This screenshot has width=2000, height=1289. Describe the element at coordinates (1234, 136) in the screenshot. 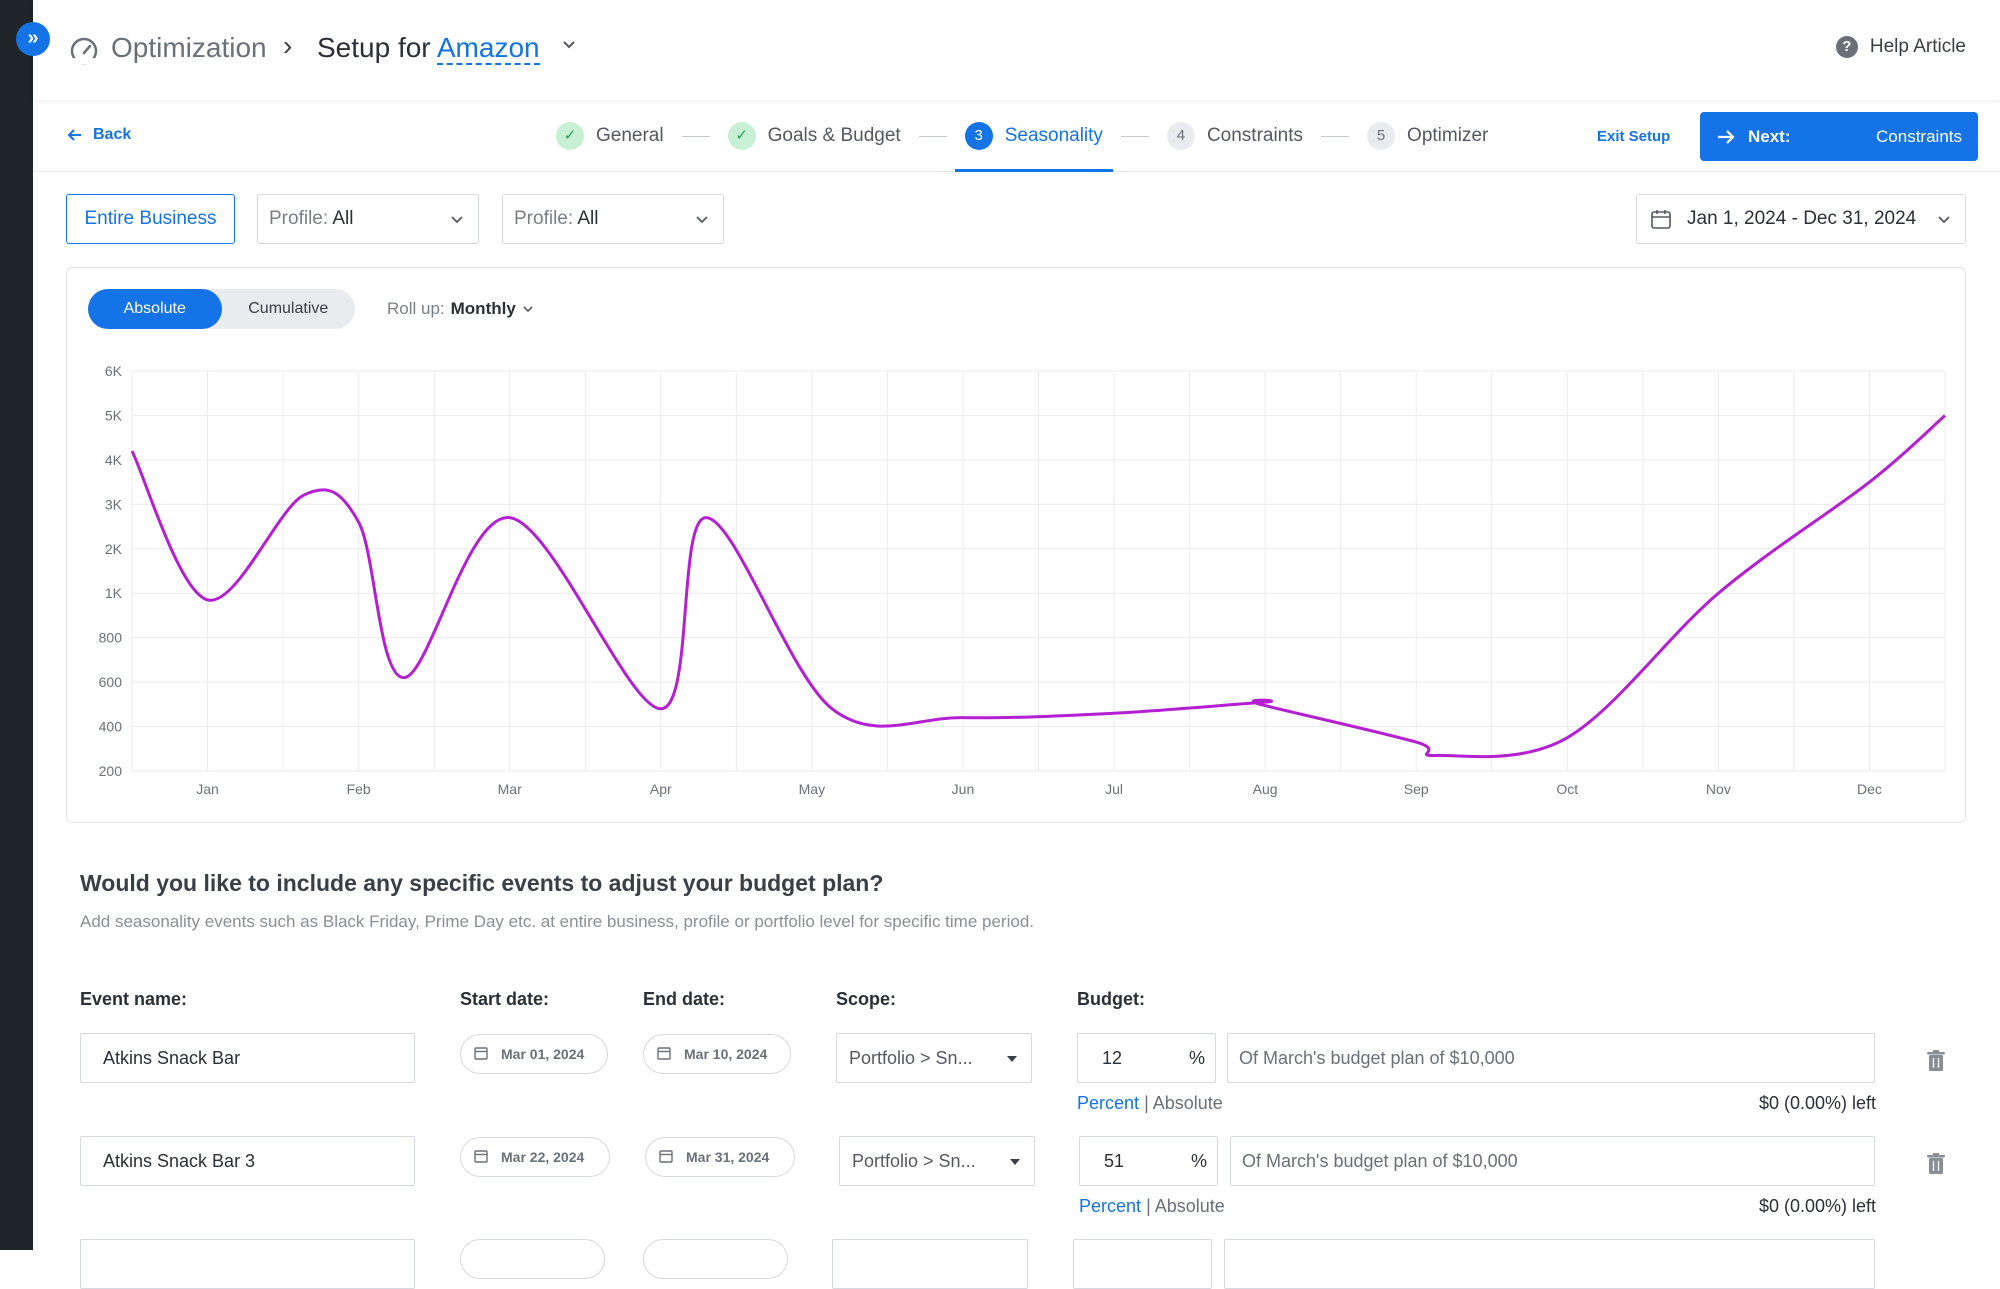

I see `step-constraints: 4 Constraints` at that location.